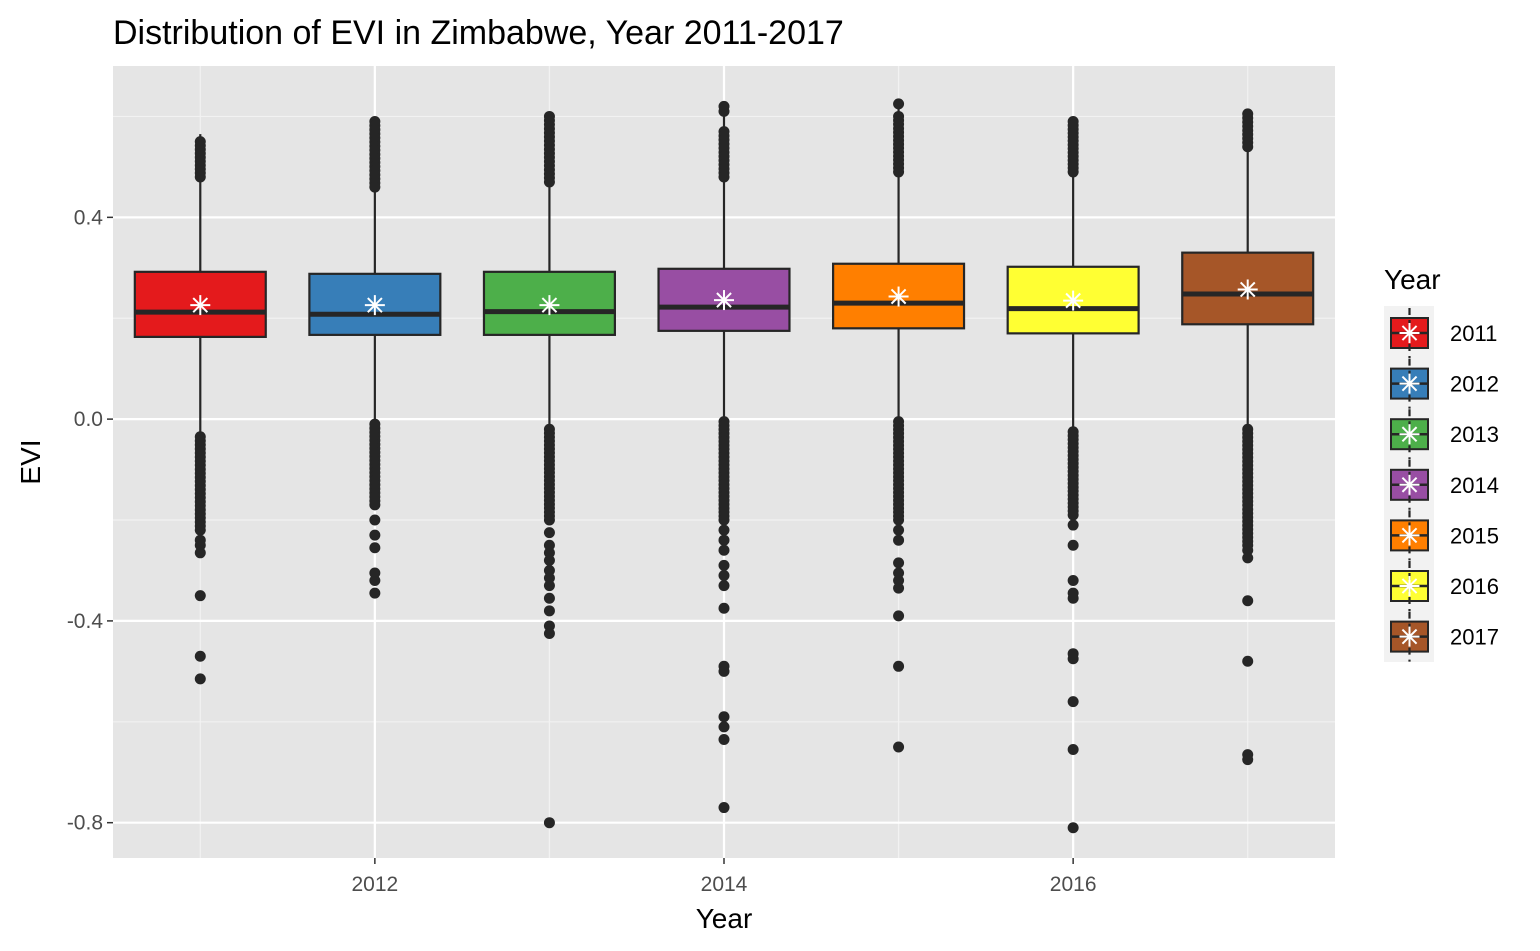 This screenshot has height=951, width=1540. What do you see at coordinates (1473, 333) in the screenshot?
I see `legend-label: 2011` at bounding box center [1473, 333].